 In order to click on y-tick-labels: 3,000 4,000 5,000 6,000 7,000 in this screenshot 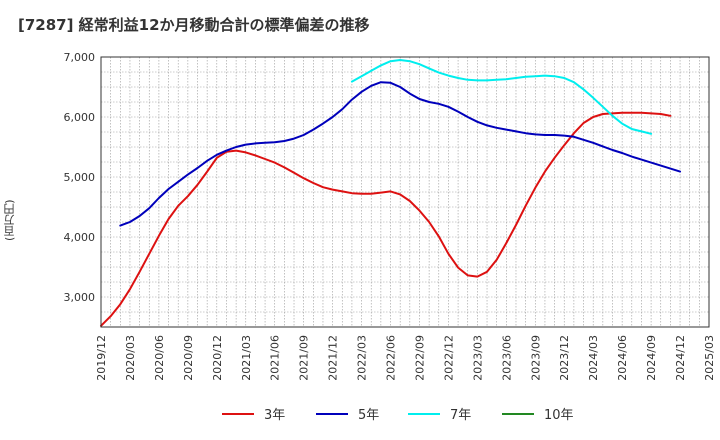, I will do `click(80, 177)`.